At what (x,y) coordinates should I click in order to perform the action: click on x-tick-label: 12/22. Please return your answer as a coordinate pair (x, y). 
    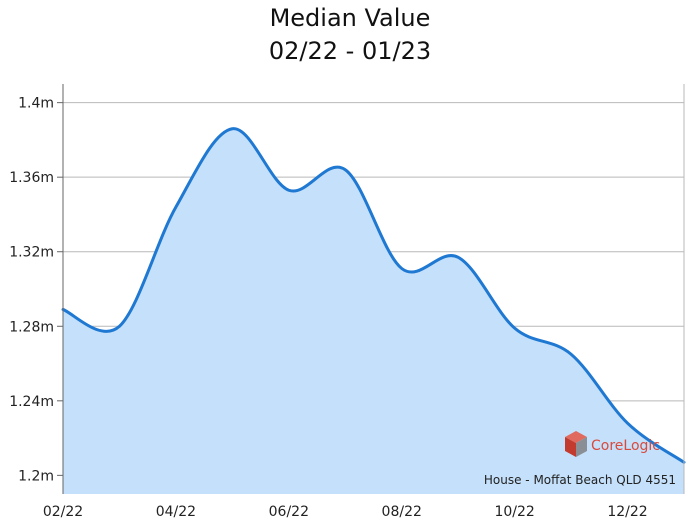
    Looking at the image, I should click on (627, 512).